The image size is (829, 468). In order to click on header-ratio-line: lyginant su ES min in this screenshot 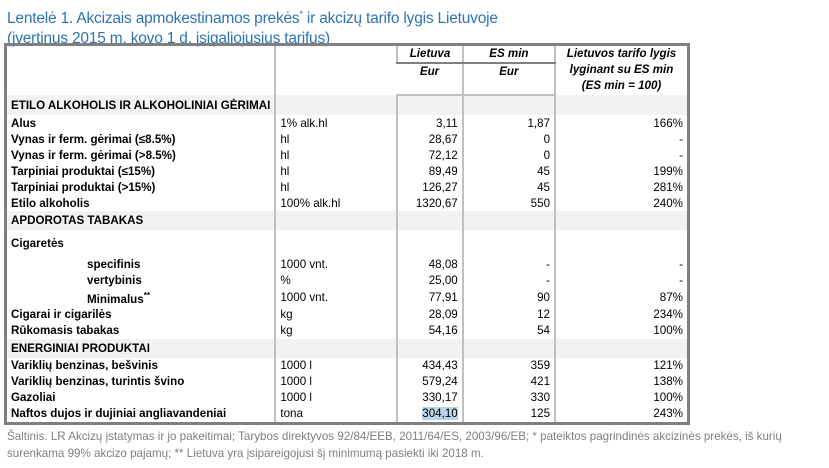, I will do `click(621, 69)`.